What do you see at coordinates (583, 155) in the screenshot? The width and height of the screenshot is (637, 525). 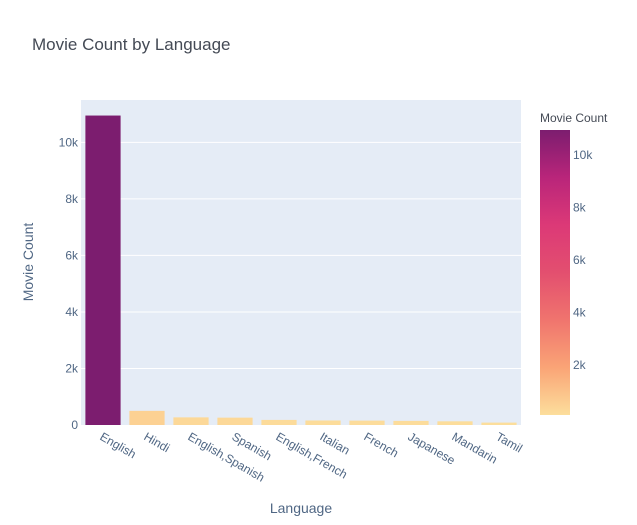 I see `colorbar-tick-label: 10k` at bounding box center [583, 155].